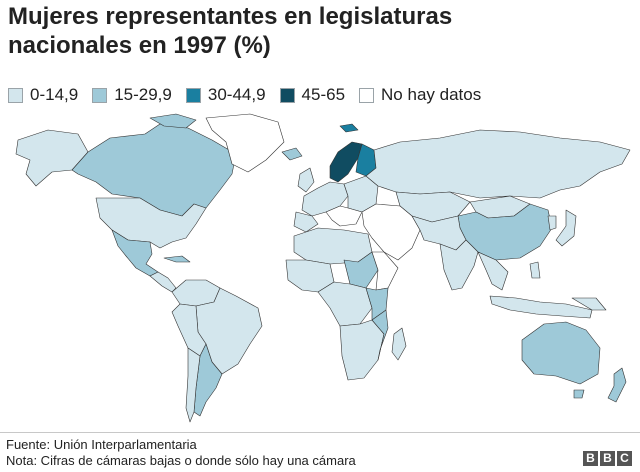 The height and width of the screenshot is (472, 640). Describe the element at coordinates (431, 94) in the screenshot. I see `legend-label: No hay datos` at that location.